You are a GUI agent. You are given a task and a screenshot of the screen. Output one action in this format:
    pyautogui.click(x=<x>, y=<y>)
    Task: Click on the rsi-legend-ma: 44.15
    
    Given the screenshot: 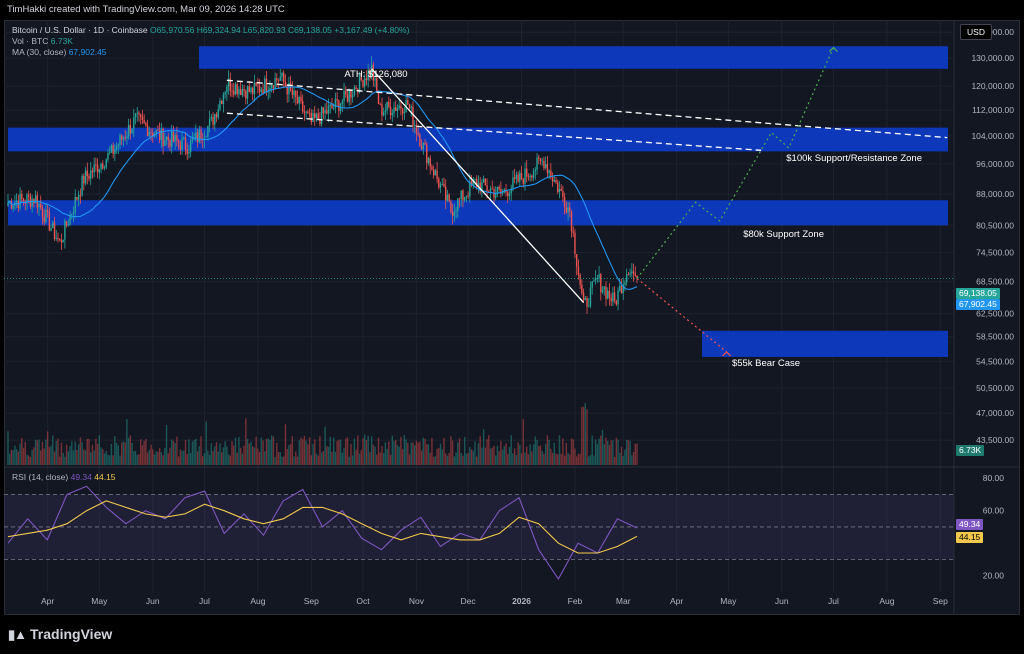 What is the action you would take?
    pyautogui.click(x=105, y=477)
    